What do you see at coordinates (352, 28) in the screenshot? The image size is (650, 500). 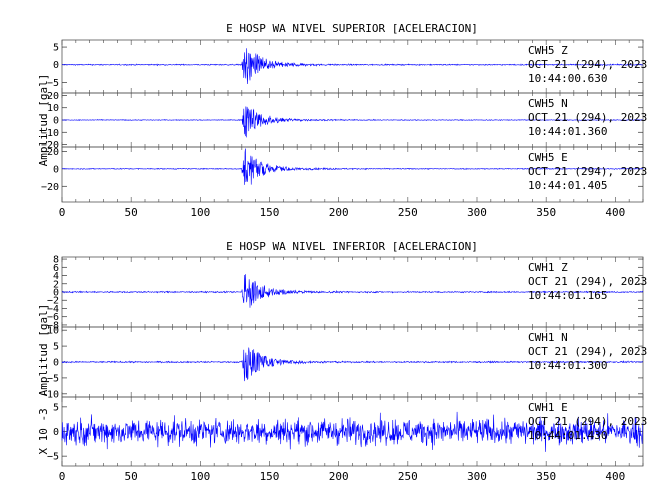 I see `upper-level-title: E HOSP WA NIVEL SUPERIOR [ACELERACION]` at bounding box center [352, 28].